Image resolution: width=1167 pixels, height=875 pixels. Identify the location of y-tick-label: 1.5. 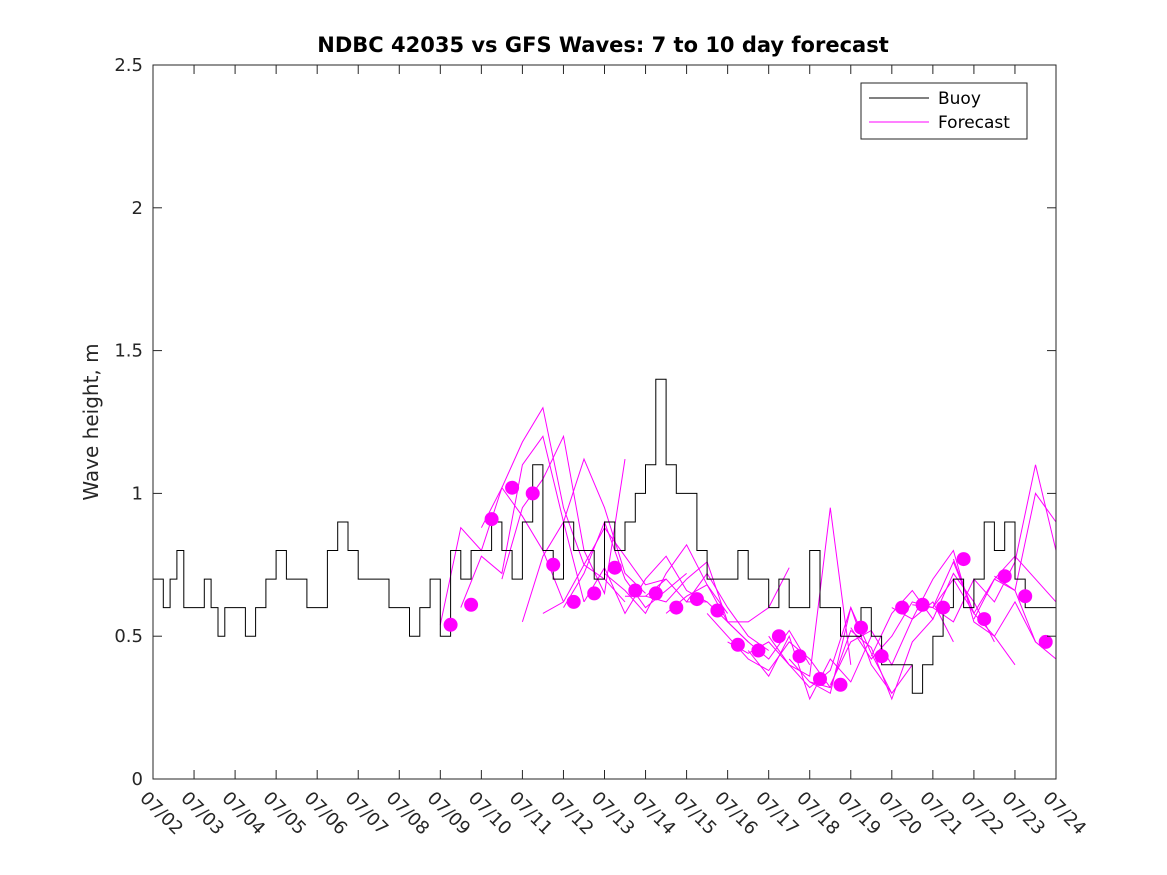
(128, 351).